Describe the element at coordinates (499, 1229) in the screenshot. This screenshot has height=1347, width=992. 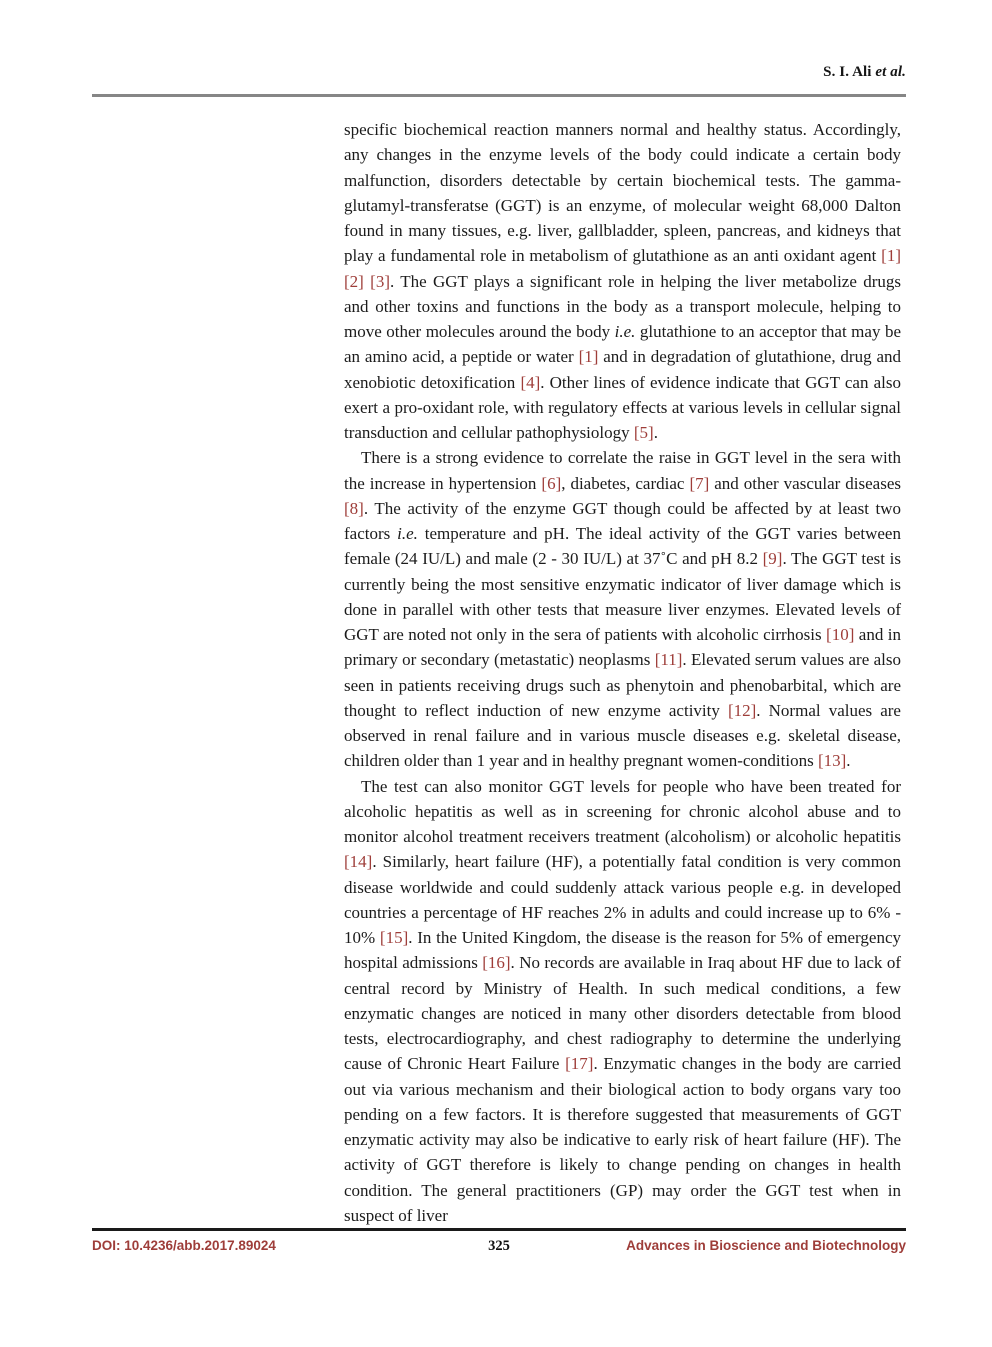
I see `footer-rule` at that location.